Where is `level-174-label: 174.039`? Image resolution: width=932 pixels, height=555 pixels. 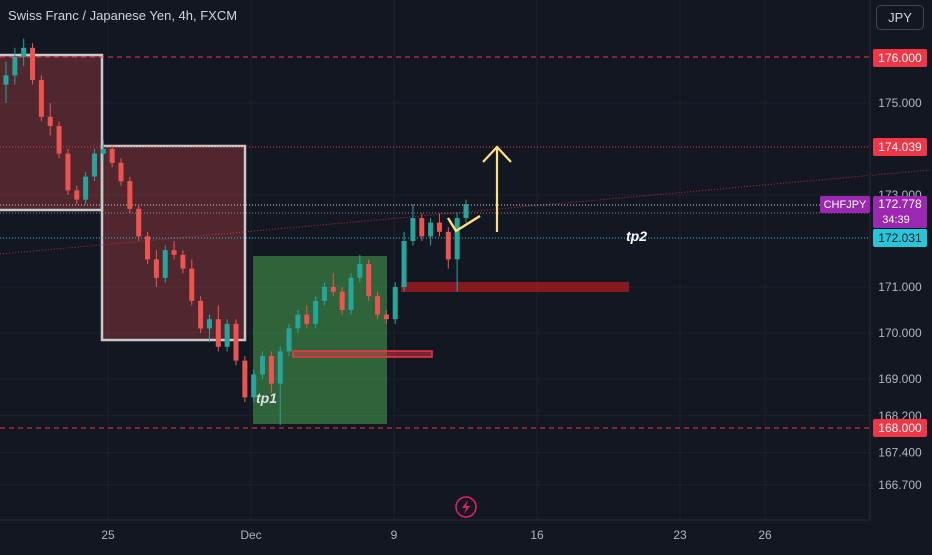 level-174-label: 174.039 is located at coordinates (900, 147).